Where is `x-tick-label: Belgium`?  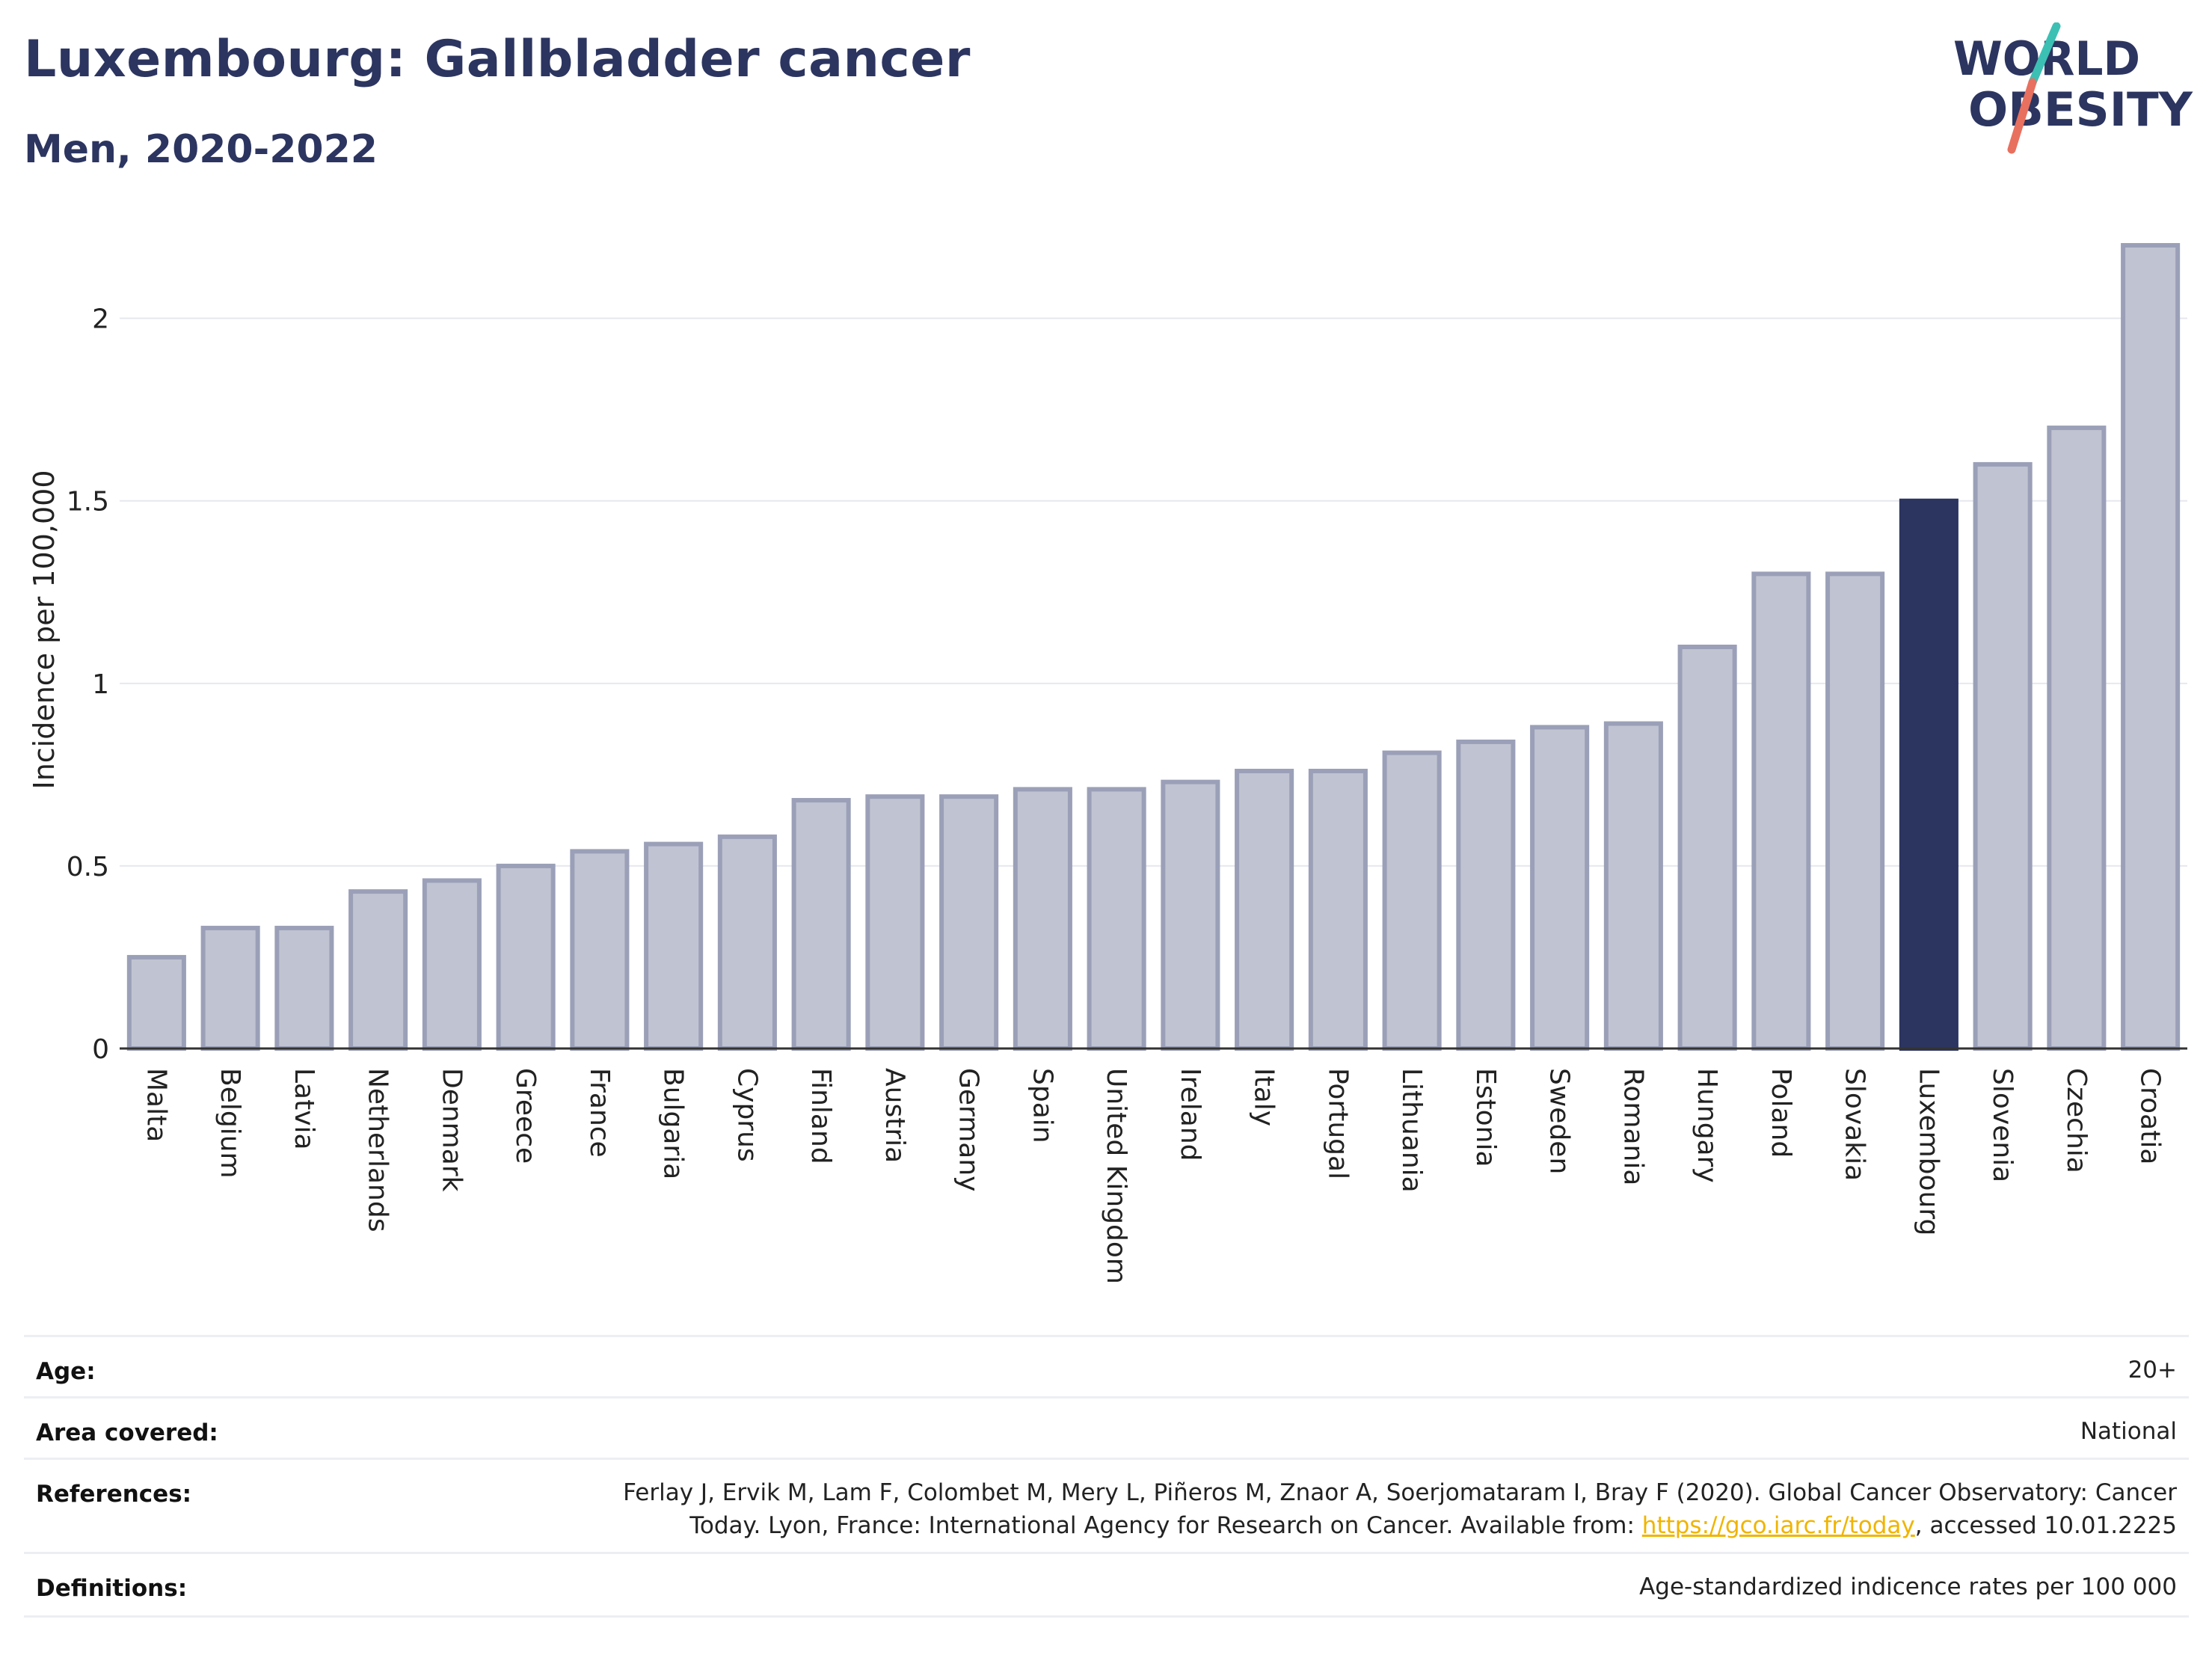 x-tick-label: Belgium is located at coordinates (230, 1123).